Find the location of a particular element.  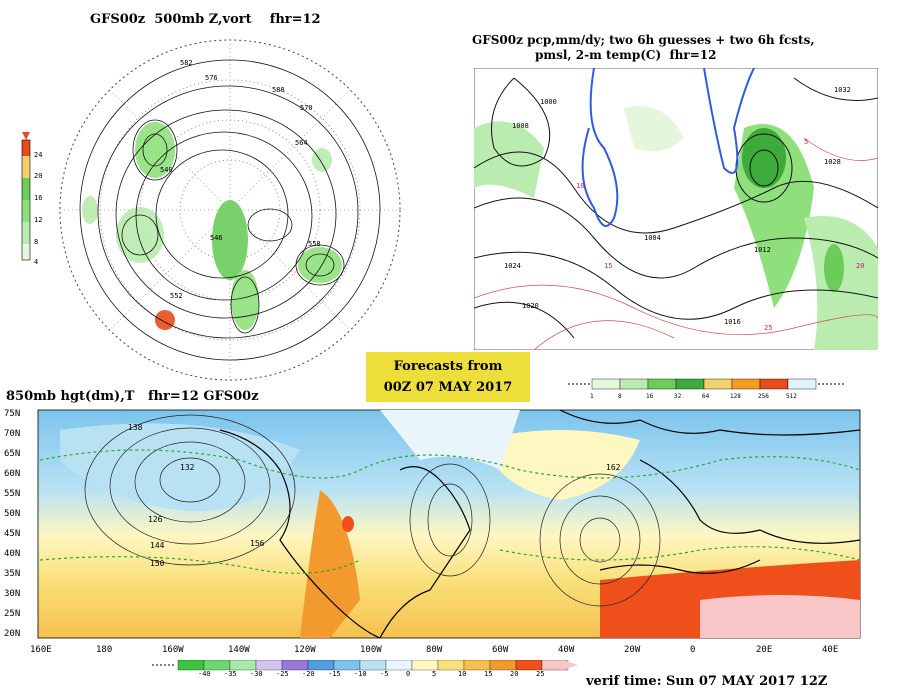

temp-legend-label: -30 is located at coordinates (256, 673).